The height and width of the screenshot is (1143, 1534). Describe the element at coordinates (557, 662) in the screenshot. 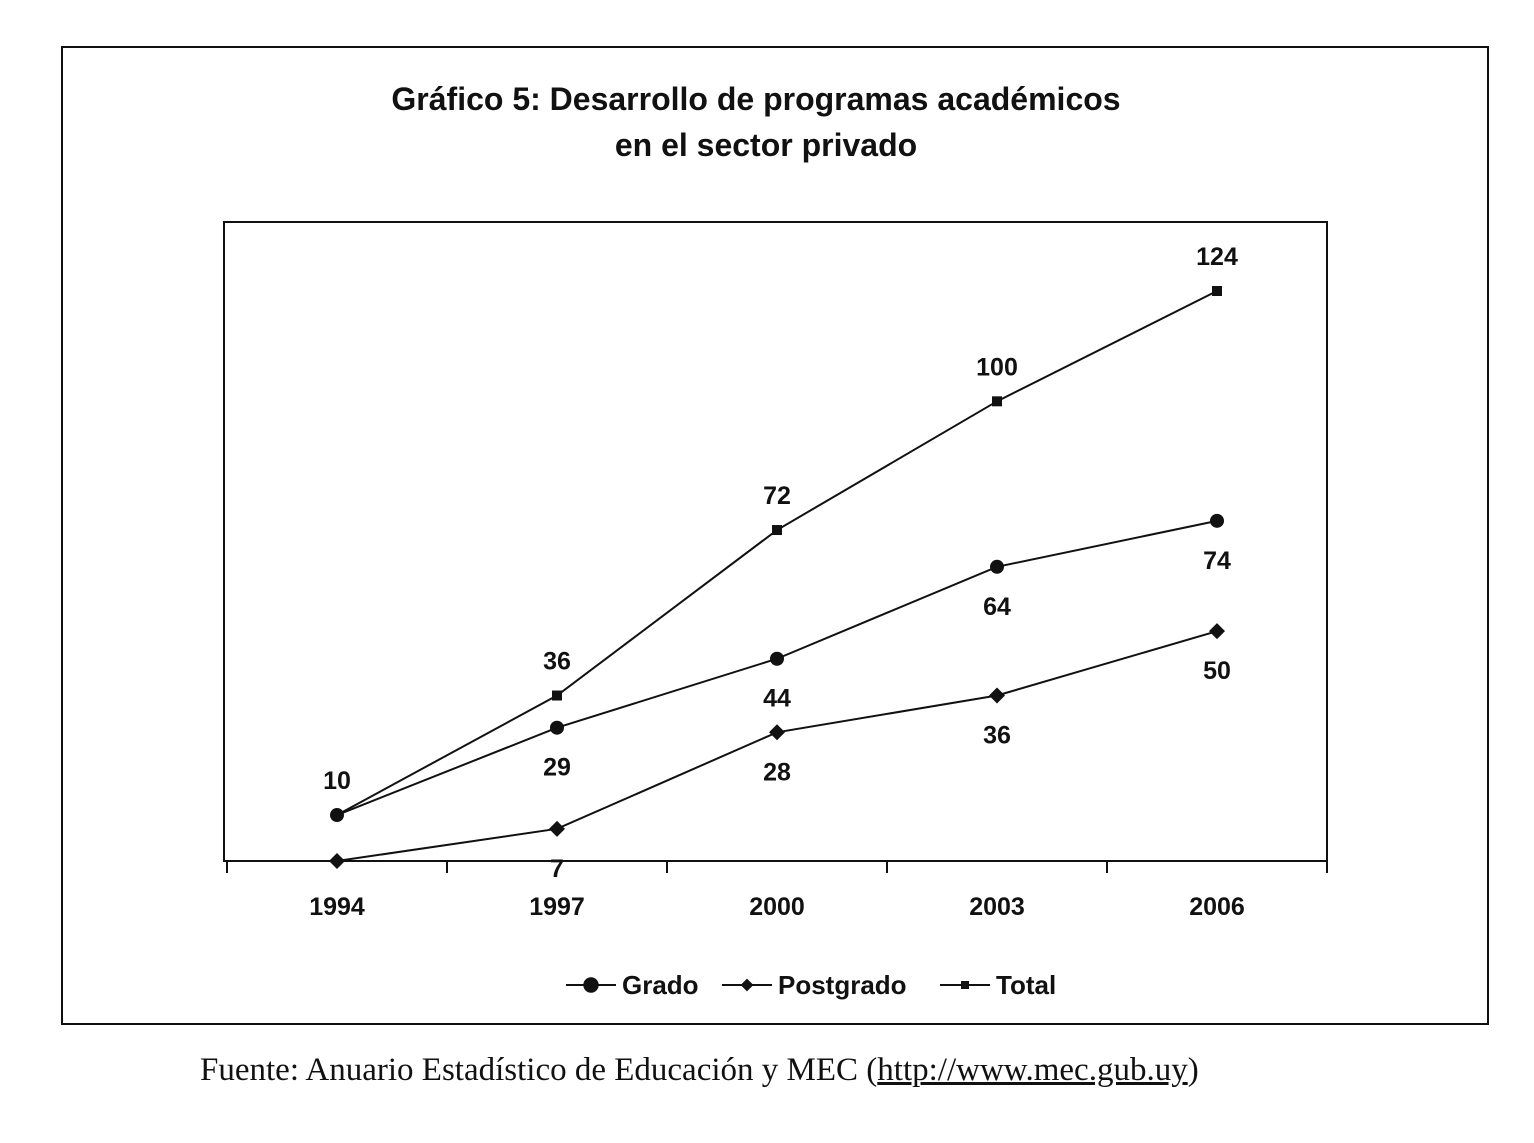

I see `data-label-total: 36` at that location.